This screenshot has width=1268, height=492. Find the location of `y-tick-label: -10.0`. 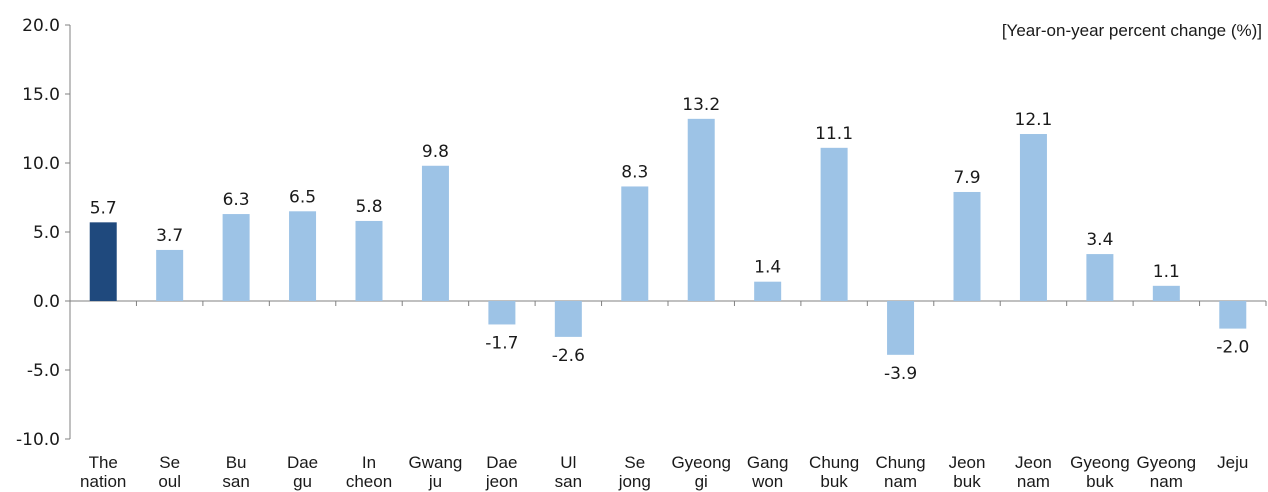

y-tick-label: -10.0 is located at coordinates (38, 440).